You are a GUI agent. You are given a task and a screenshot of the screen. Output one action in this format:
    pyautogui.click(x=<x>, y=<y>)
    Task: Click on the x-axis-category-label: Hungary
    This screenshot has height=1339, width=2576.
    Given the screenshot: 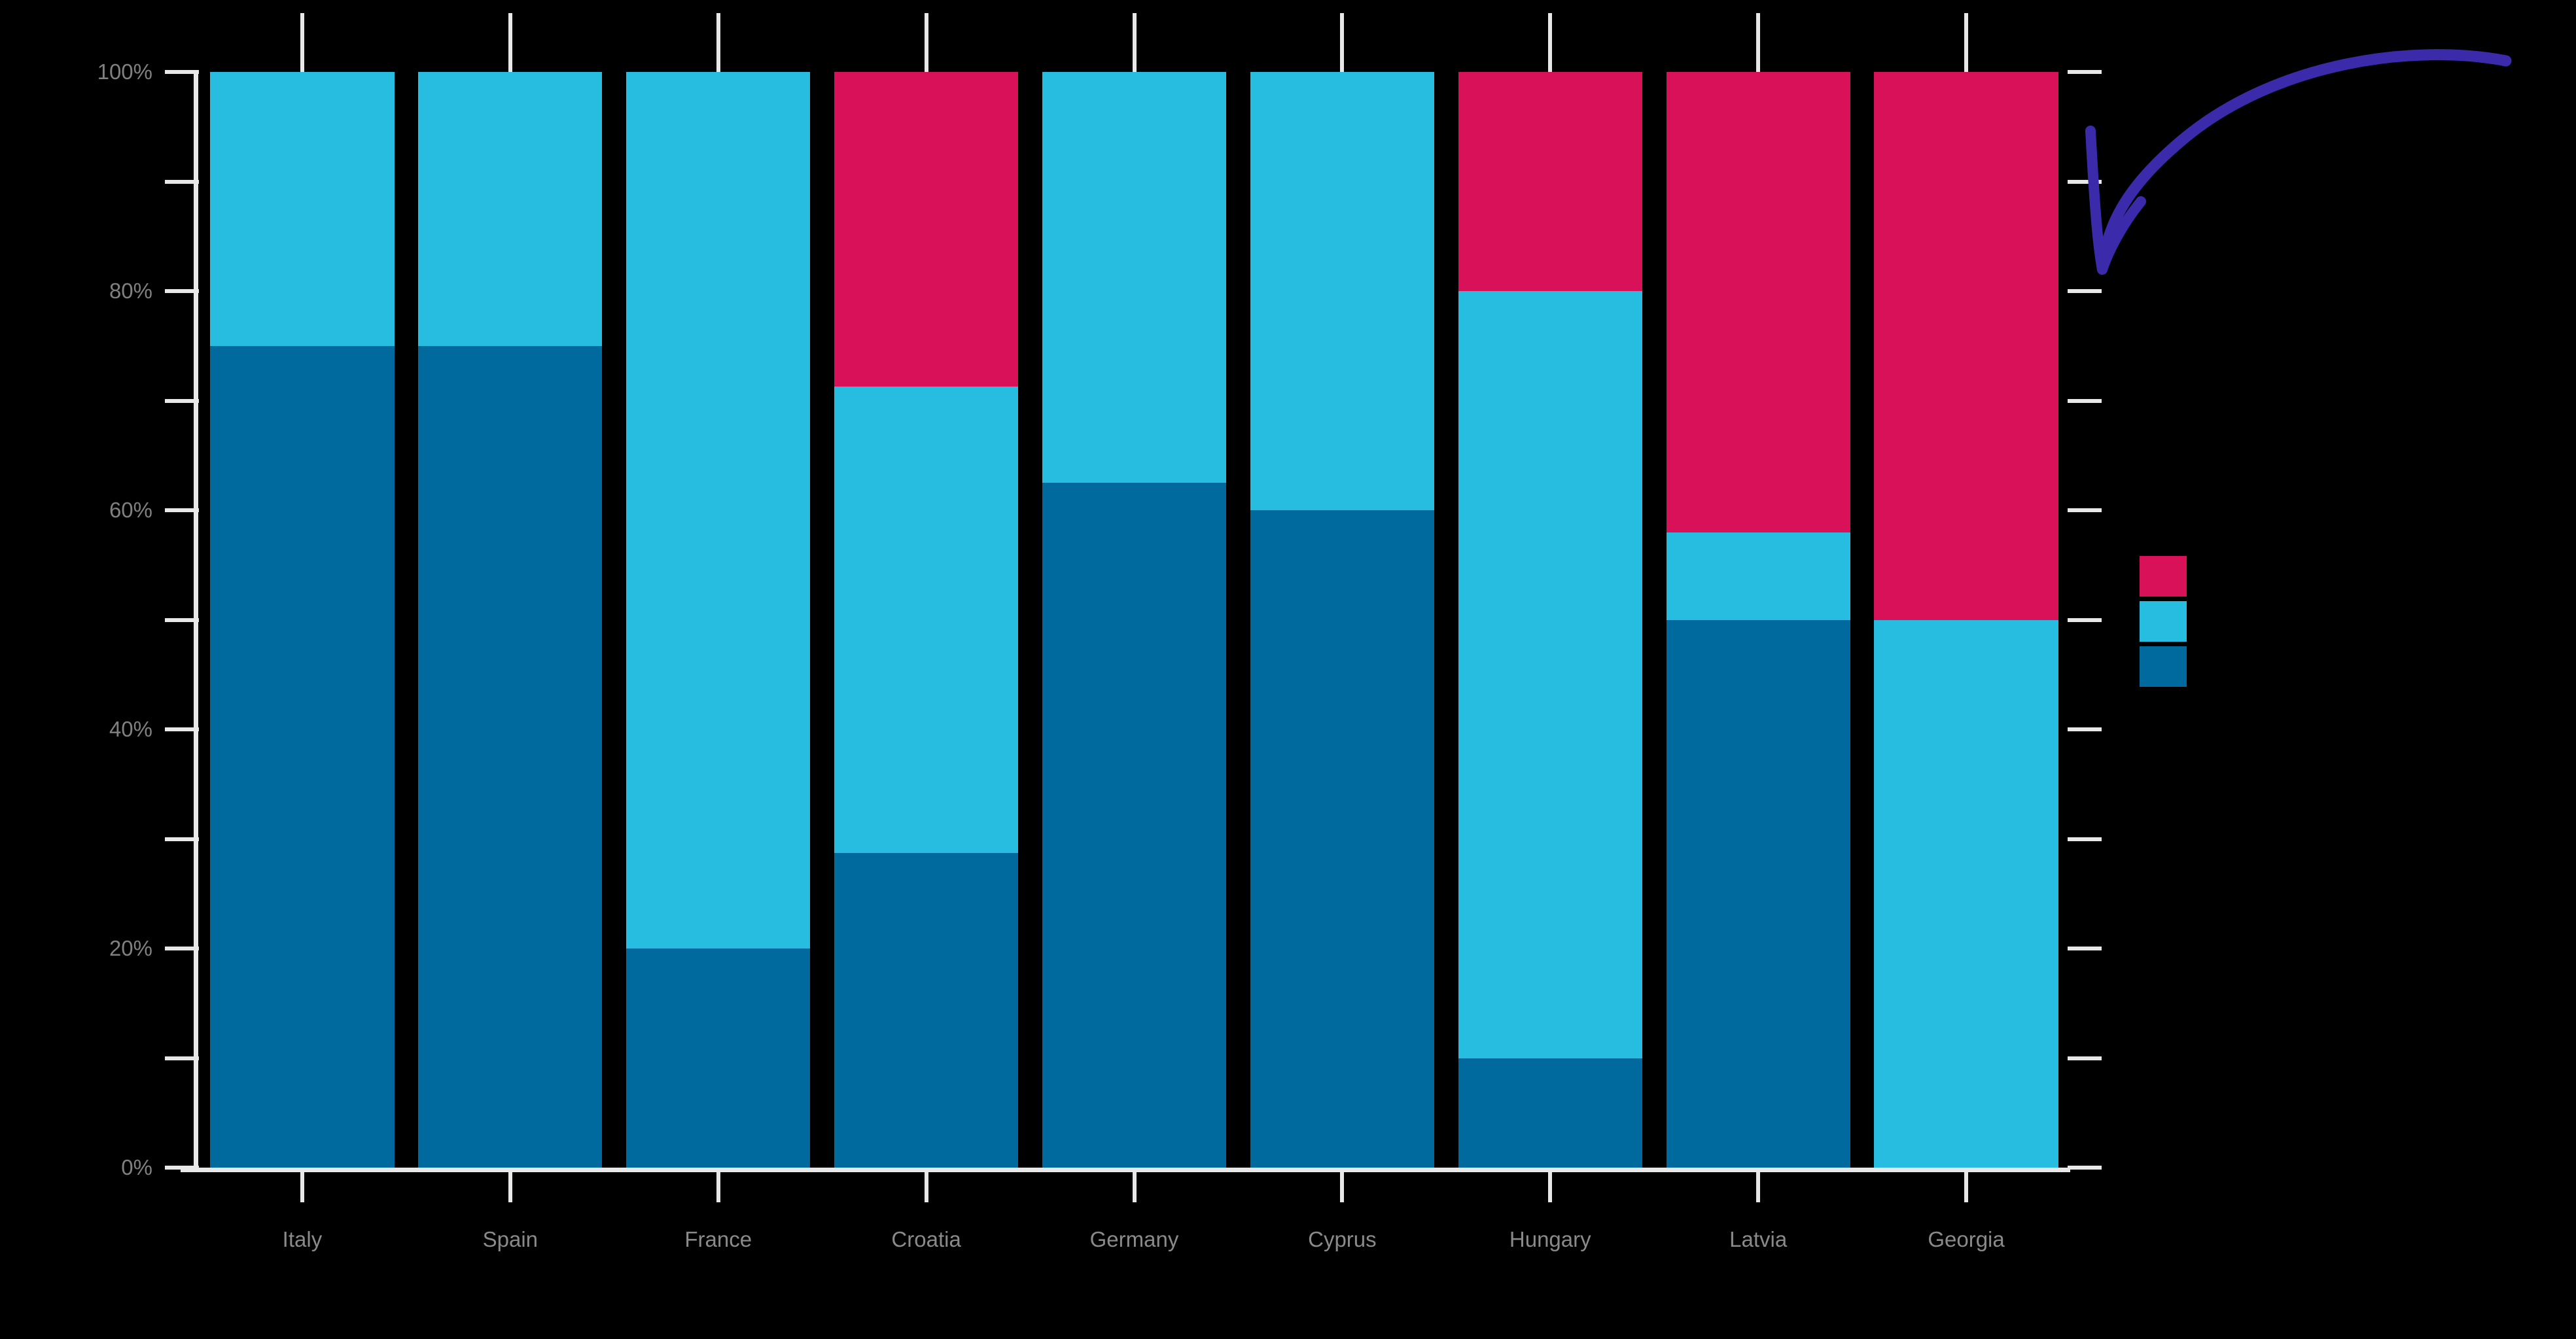 What is the action you would take?
    pyautogui.click(x=1550, y=1239)
    